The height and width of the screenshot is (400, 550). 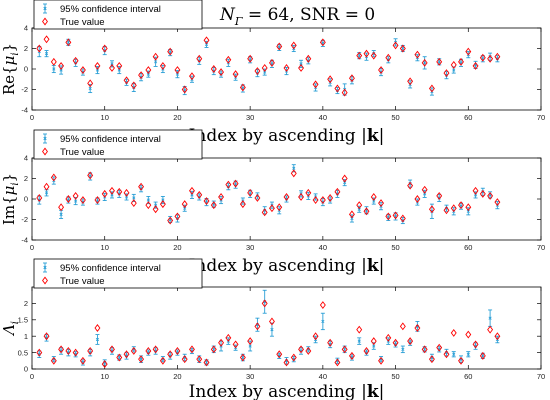 I want to click on y-axis-label-symbol: Λ, so click(x=9, y=330).